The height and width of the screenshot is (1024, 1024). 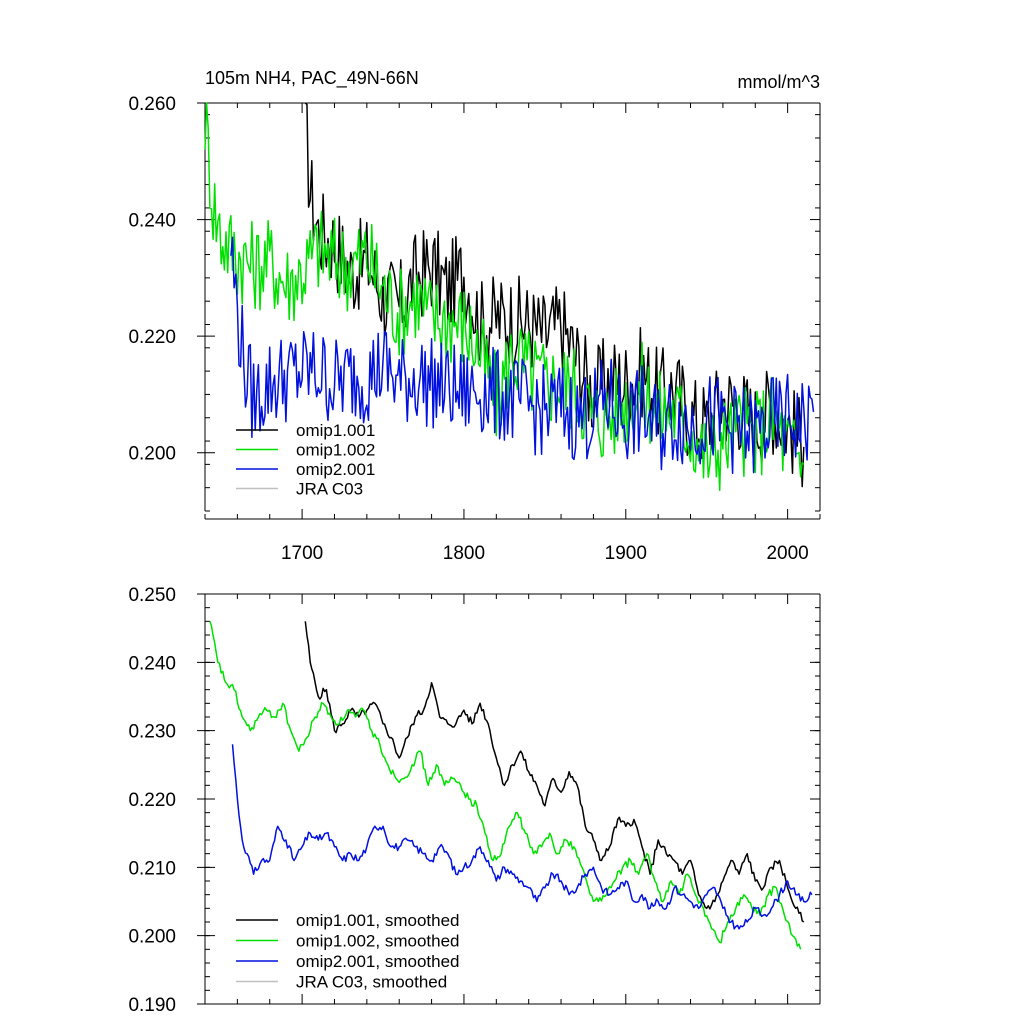 I want to click on bottom-y-tick-label: 0.240, so click(x=152, y=663).